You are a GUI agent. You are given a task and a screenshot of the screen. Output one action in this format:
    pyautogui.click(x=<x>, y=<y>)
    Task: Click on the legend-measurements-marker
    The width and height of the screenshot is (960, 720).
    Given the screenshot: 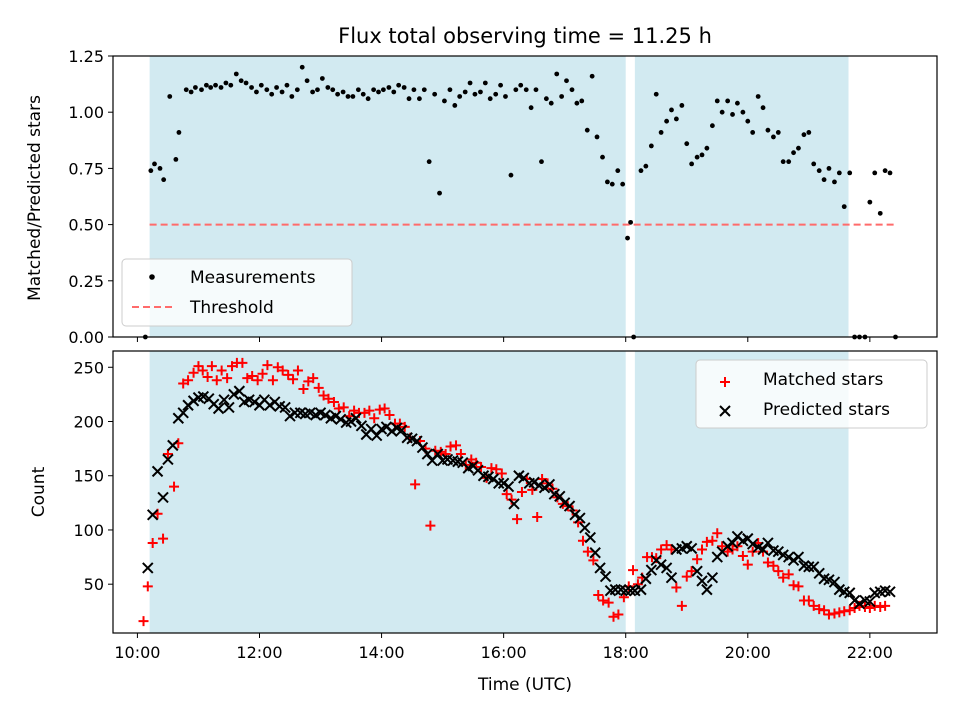 What is the action you would take?
    pyautogui.click(x=152, y=277)
    